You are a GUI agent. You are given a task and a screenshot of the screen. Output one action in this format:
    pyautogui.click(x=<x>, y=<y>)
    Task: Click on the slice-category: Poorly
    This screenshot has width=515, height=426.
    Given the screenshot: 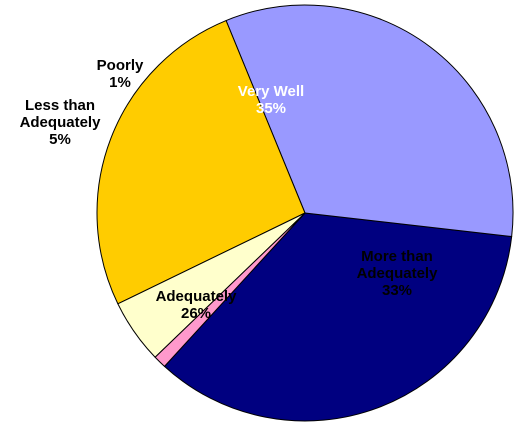 What is the action you would take?
    pyautogui.click(x=120, y=65)
    